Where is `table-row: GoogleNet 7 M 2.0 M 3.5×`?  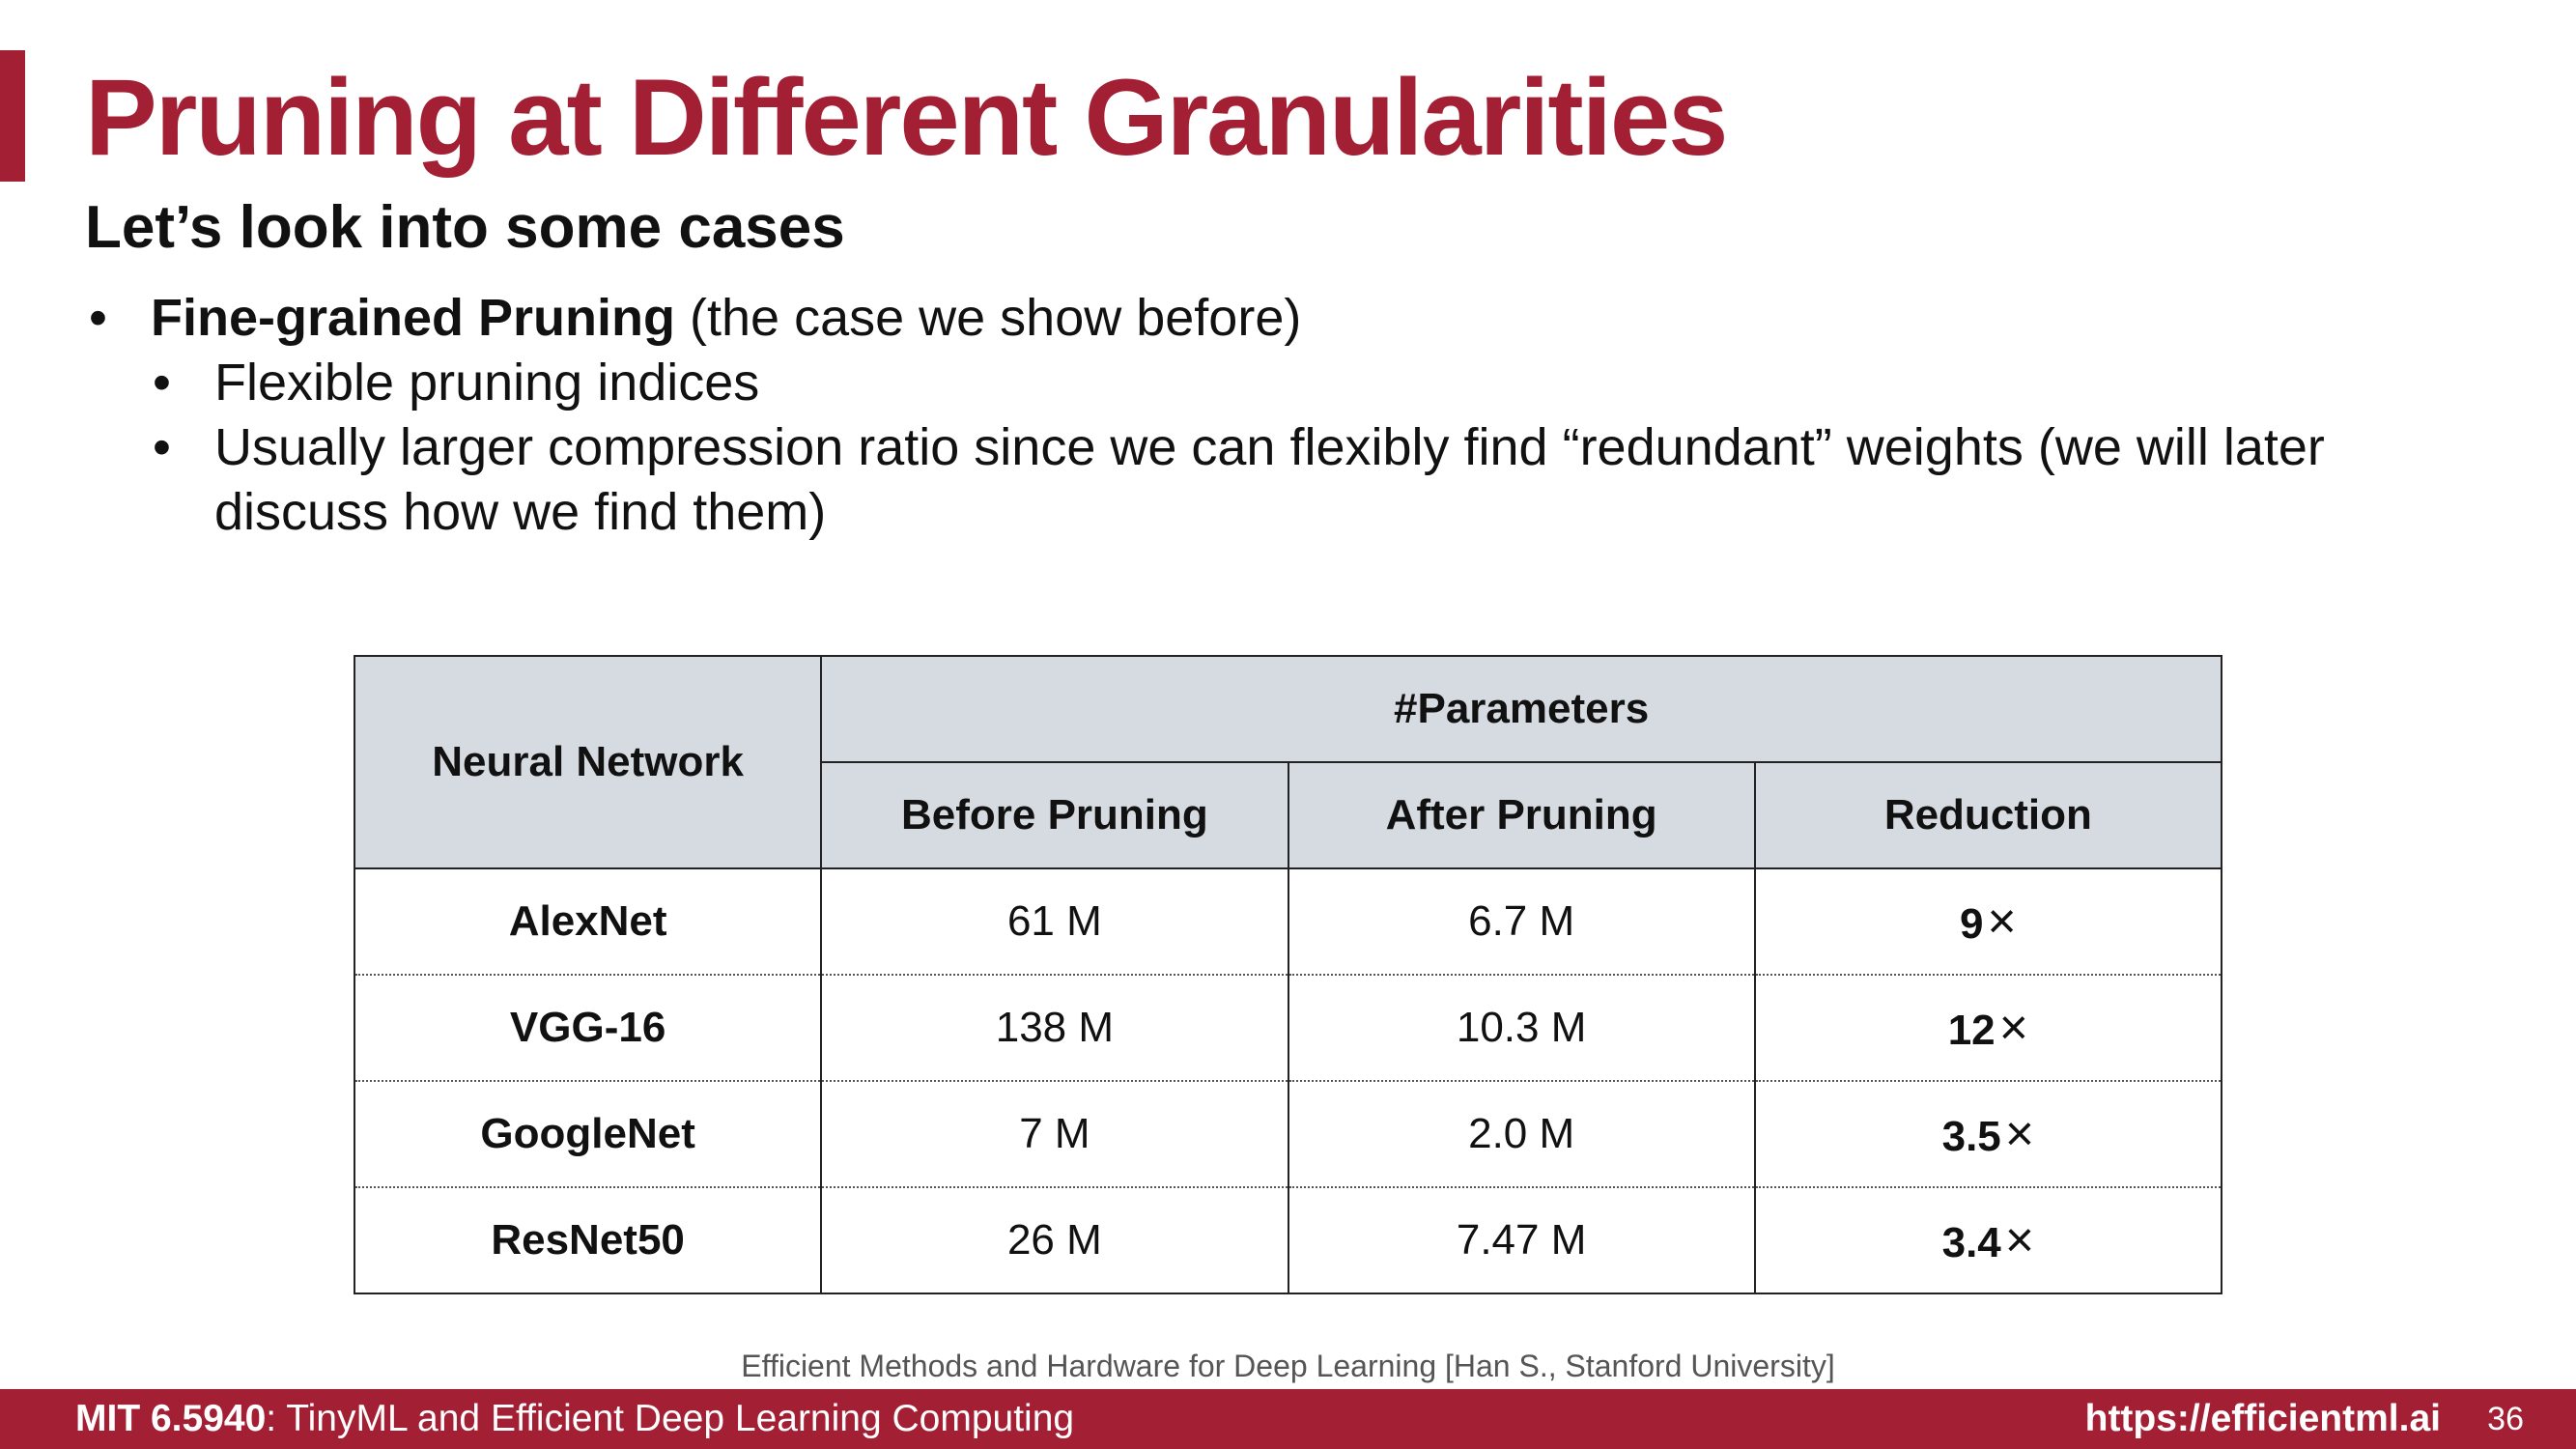 table-row: GoogleNet 7 M 2.0 M 3.5× is located at coordinates (1288, 1134).